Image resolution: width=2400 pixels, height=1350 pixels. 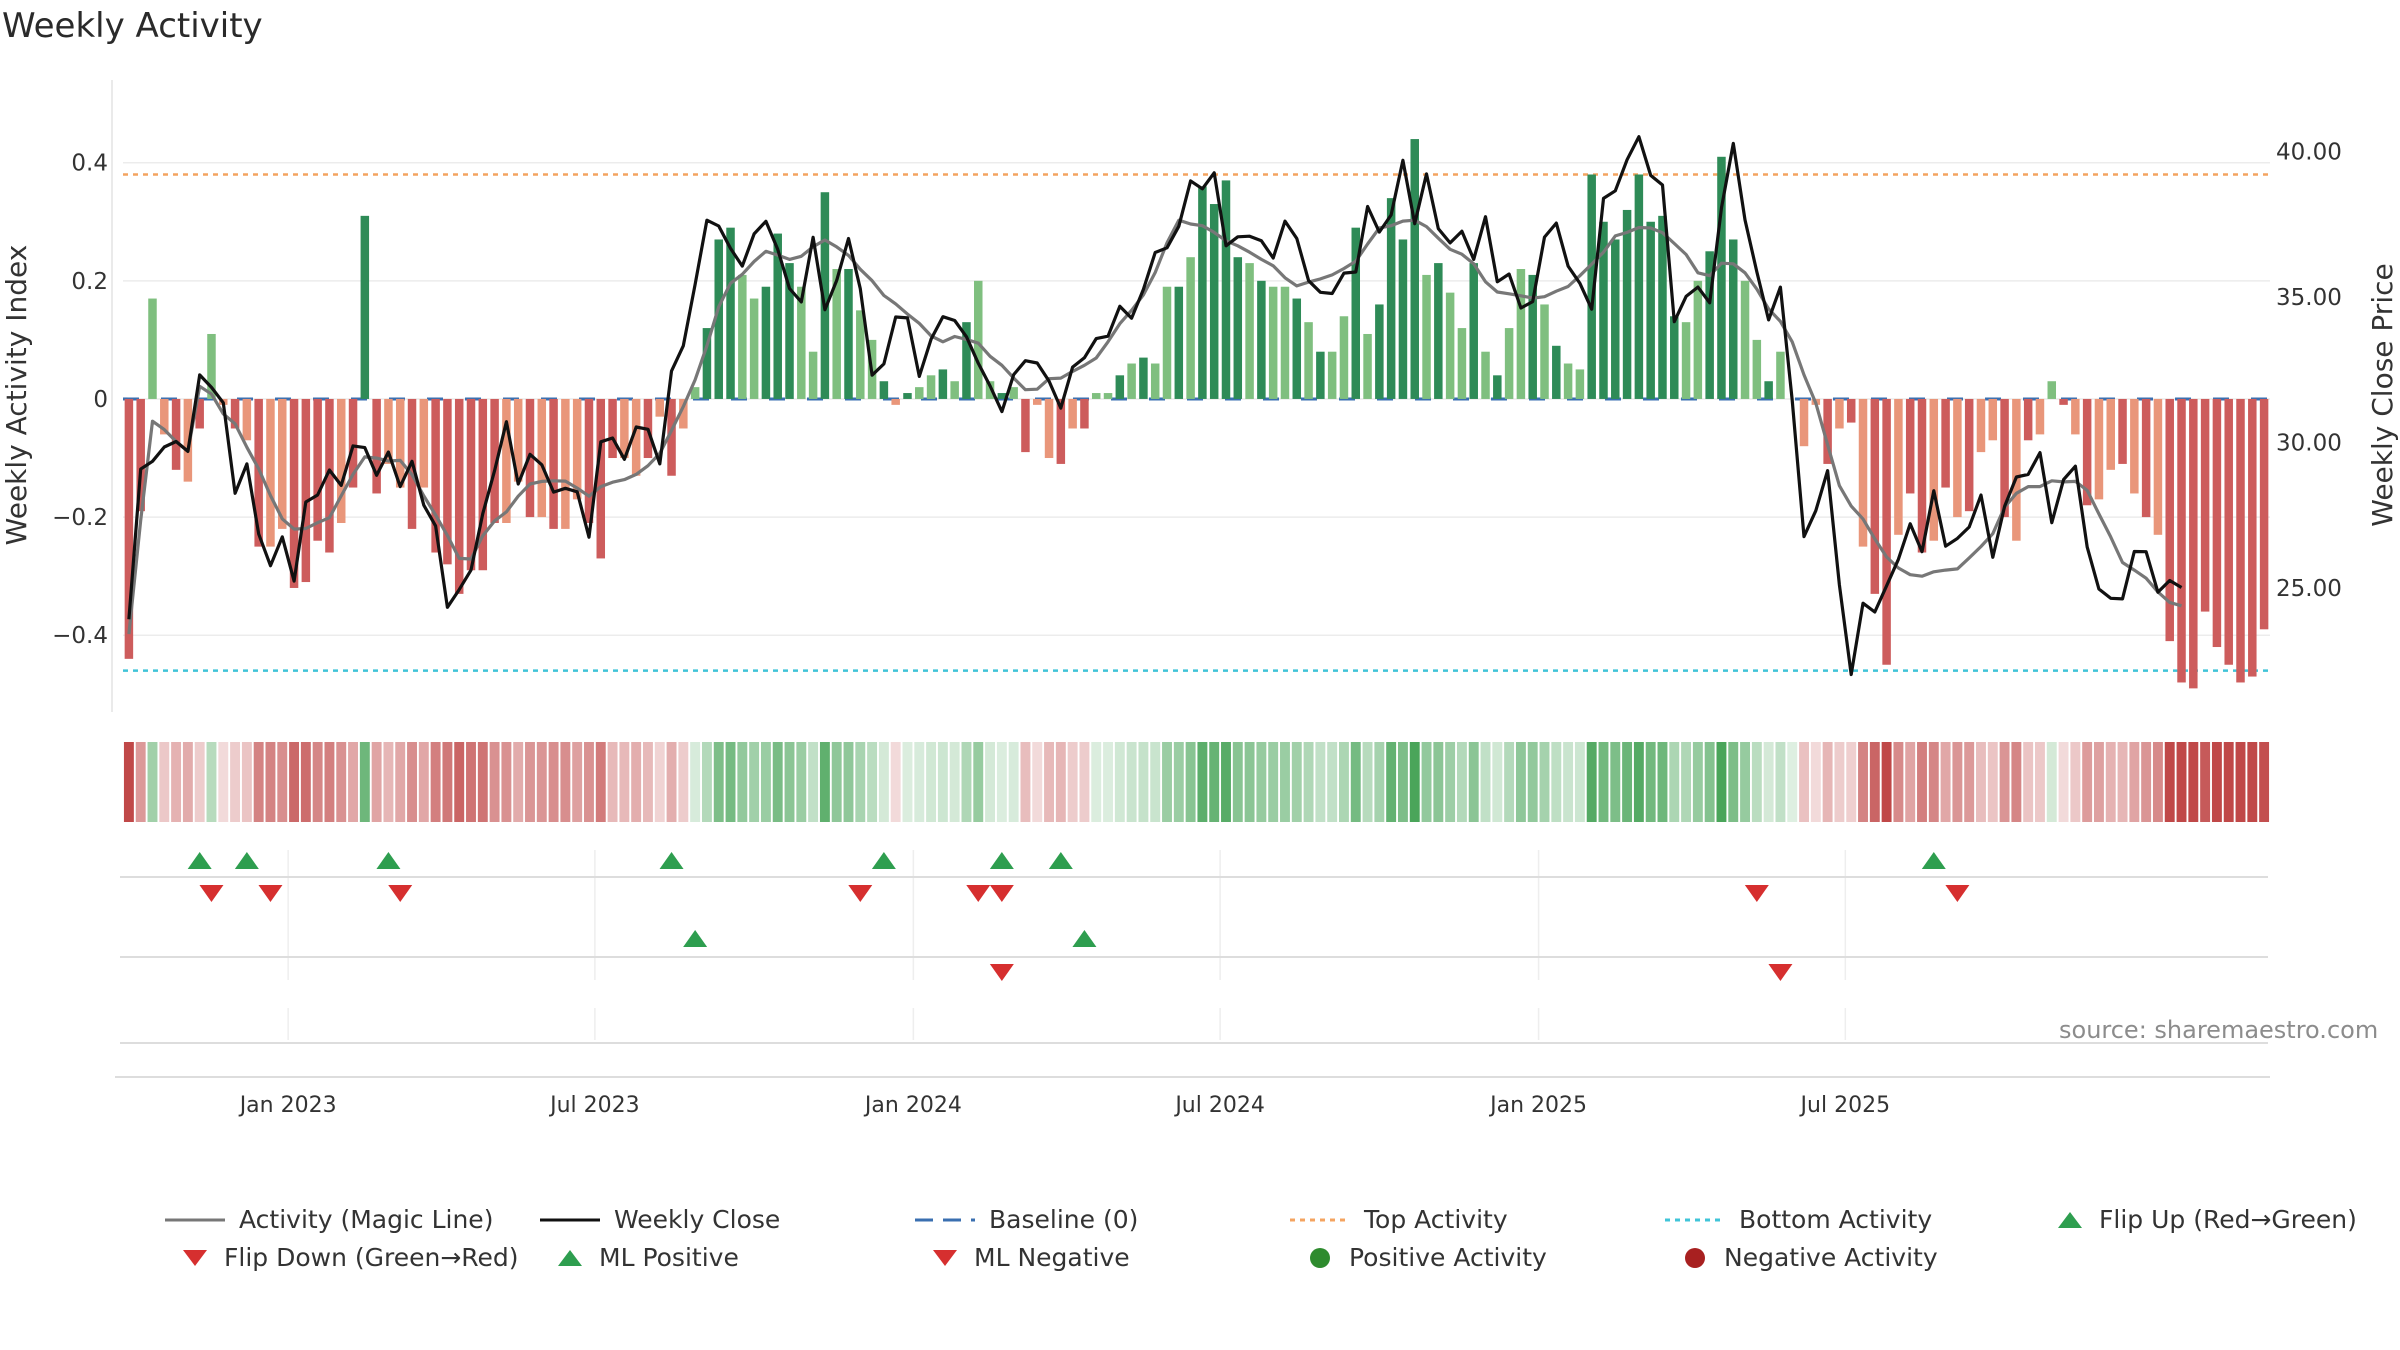 What do you see at coordinates (100, 400) in the screenshot?
I see `left-tick-label: 0` at bounding box center [100, 400].